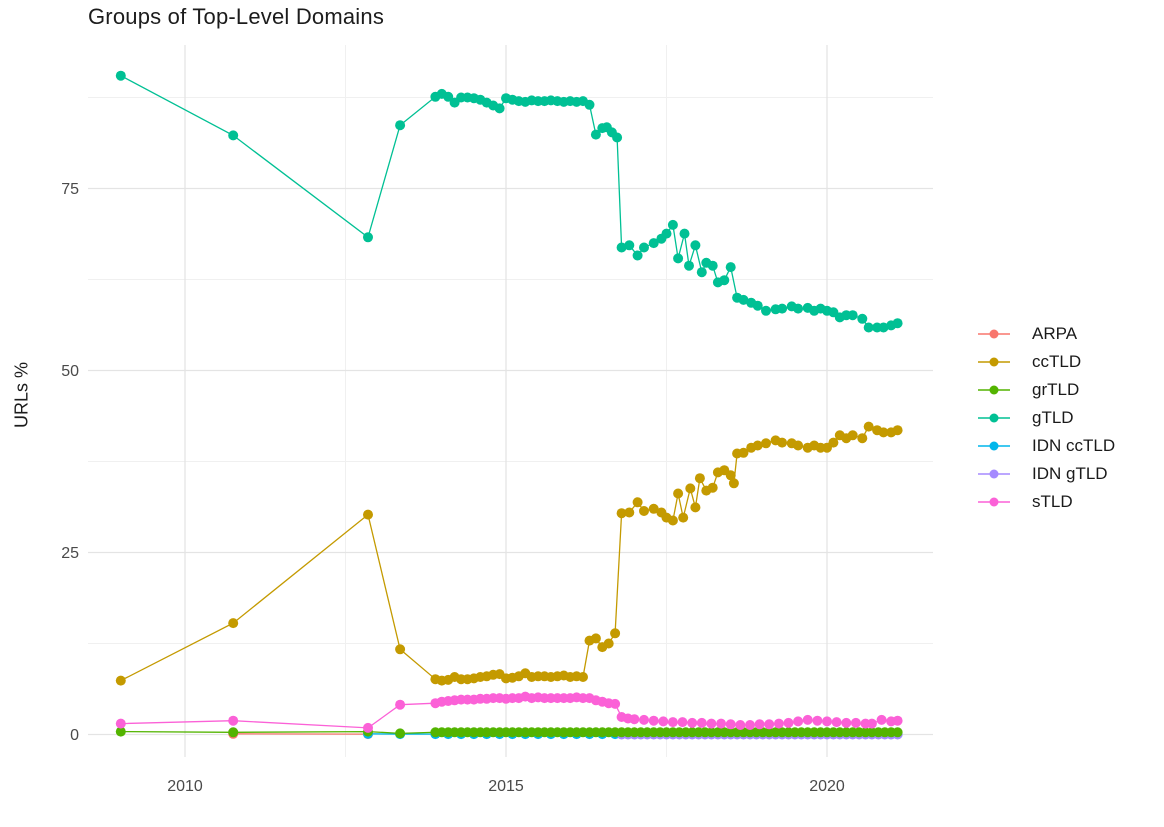 This screenshot has height=827, width=1164. What do you see at coordinates (236, 16) in the screenshot?
I see `chart-title: Groups of Top-Level Domains` at bounding box center [236, 16].